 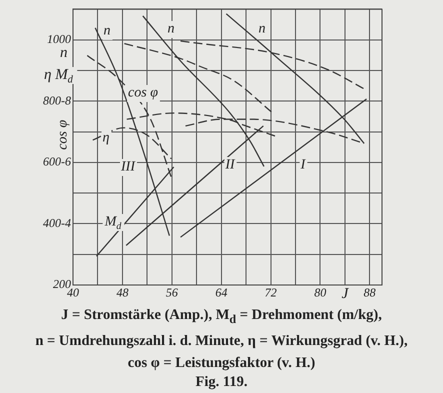 What do you see at coordinates (62, 284) in the screenshot?
I see `y-tick-label: 200` at bounding box center [62, 284].